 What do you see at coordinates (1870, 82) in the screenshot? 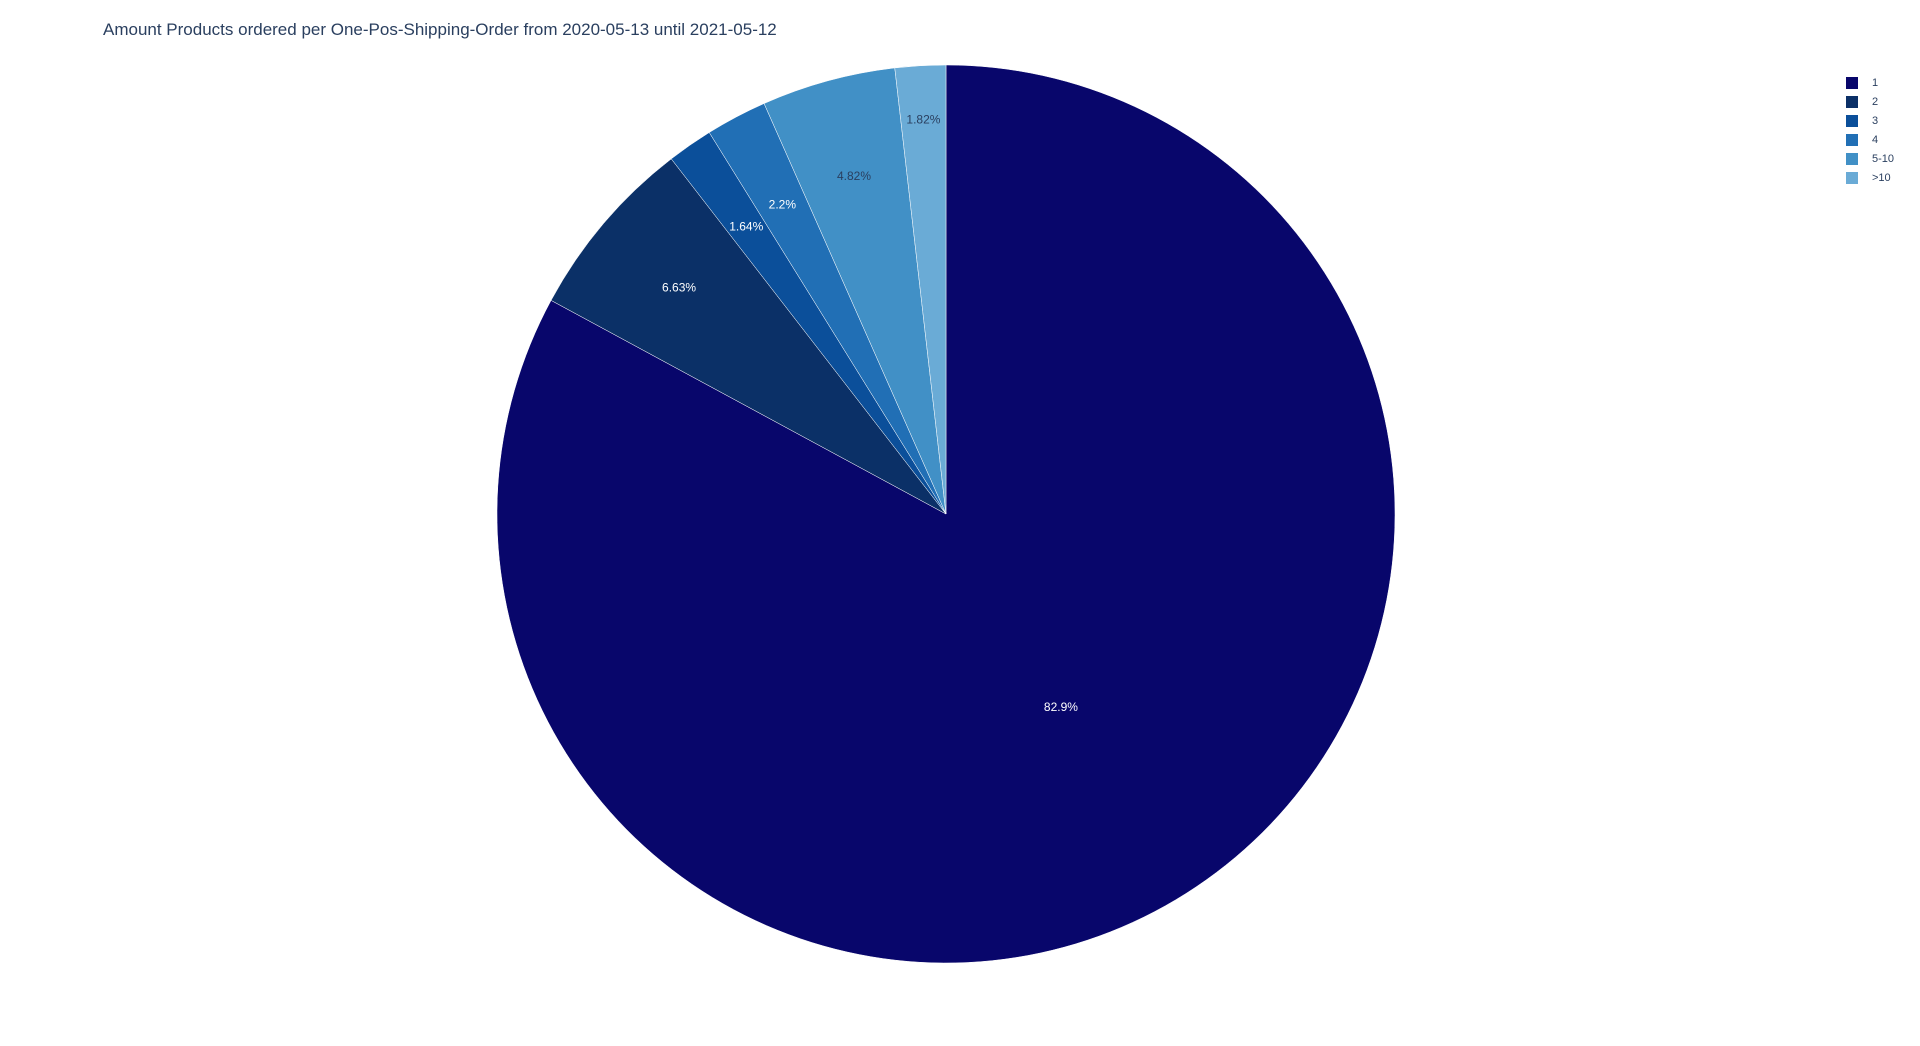
I see `legend-item: 1` at bounding box center [1870, 82].